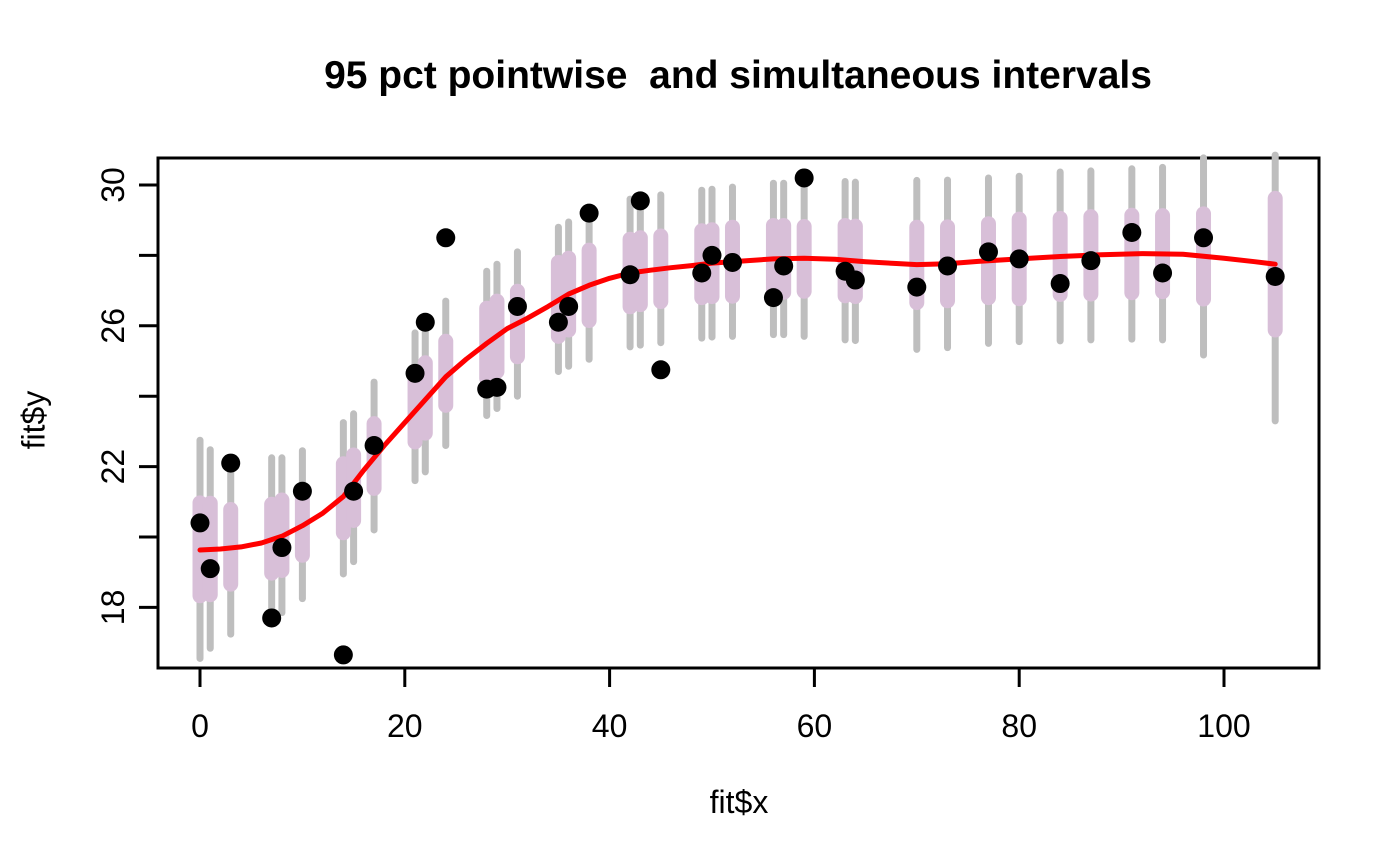 The height and width of the screenshot is (866, 1400). I want to click on x-axis-label: fit$x, so click(739, 802).